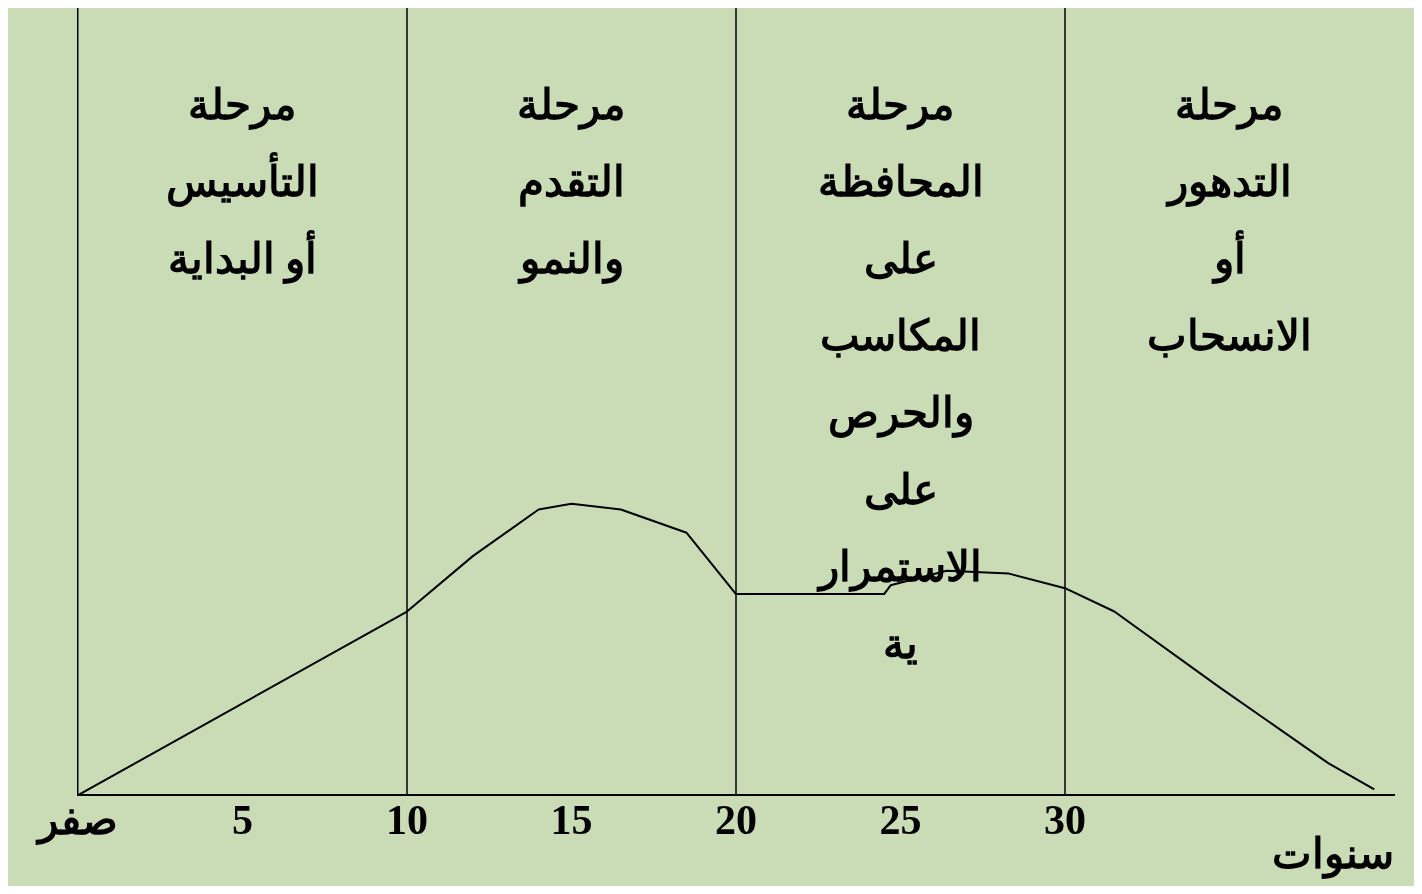  I want to click on text: مرحلة التقدم والنمو, so click(571, 182).